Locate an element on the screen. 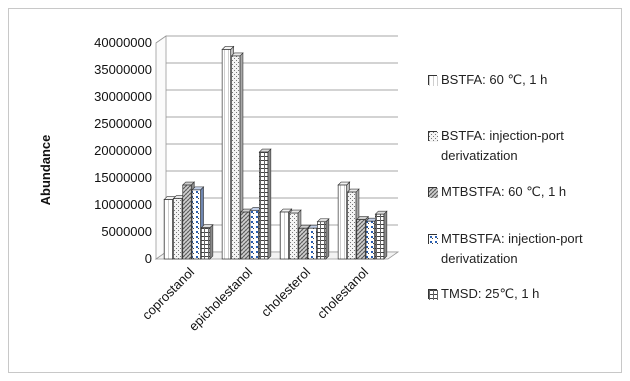  legend-item-0: BSTFA: 60 ℃, 1 h is located at coordinates (527, 80).